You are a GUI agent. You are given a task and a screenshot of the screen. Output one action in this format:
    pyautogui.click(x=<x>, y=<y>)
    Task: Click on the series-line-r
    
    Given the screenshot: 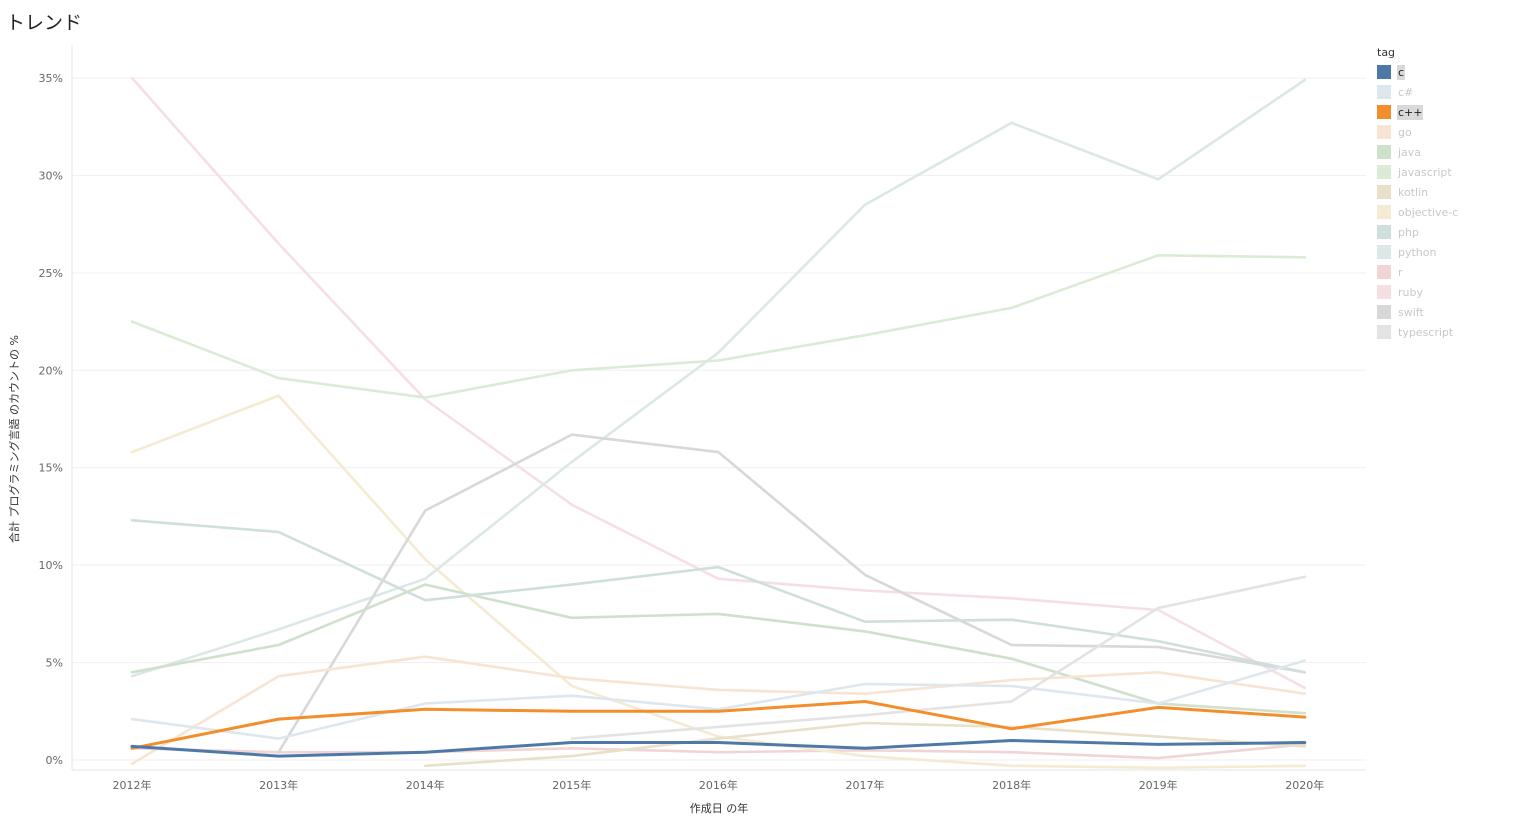 What is the action you would take?
    pyautogui.click(x=718, y=751)
    